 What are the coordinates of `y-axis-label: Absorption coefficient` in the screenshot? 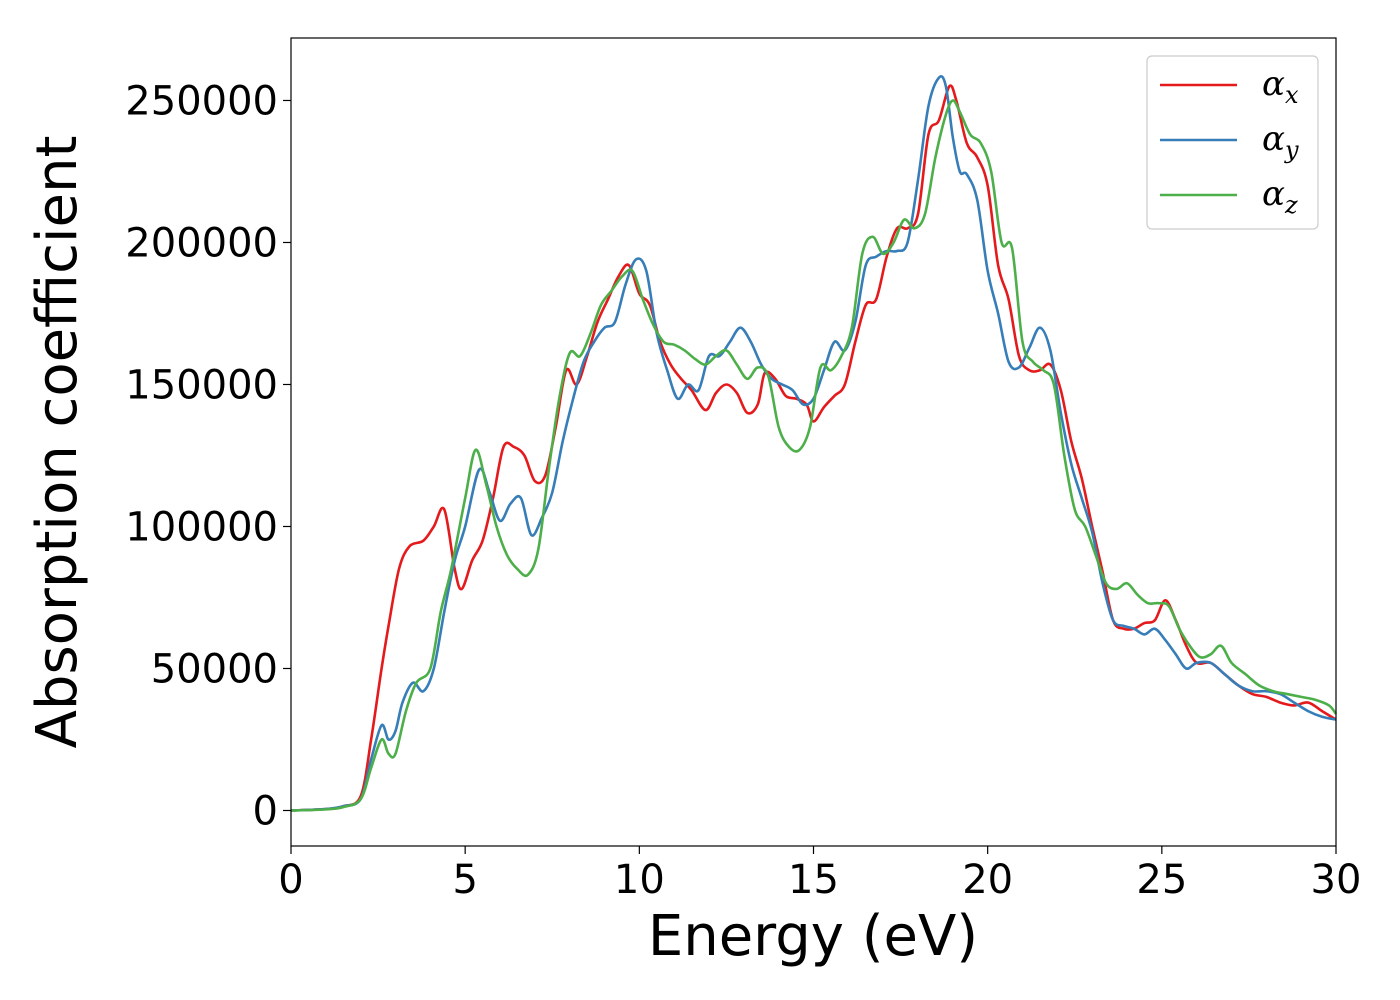 It's located at (57, 442).